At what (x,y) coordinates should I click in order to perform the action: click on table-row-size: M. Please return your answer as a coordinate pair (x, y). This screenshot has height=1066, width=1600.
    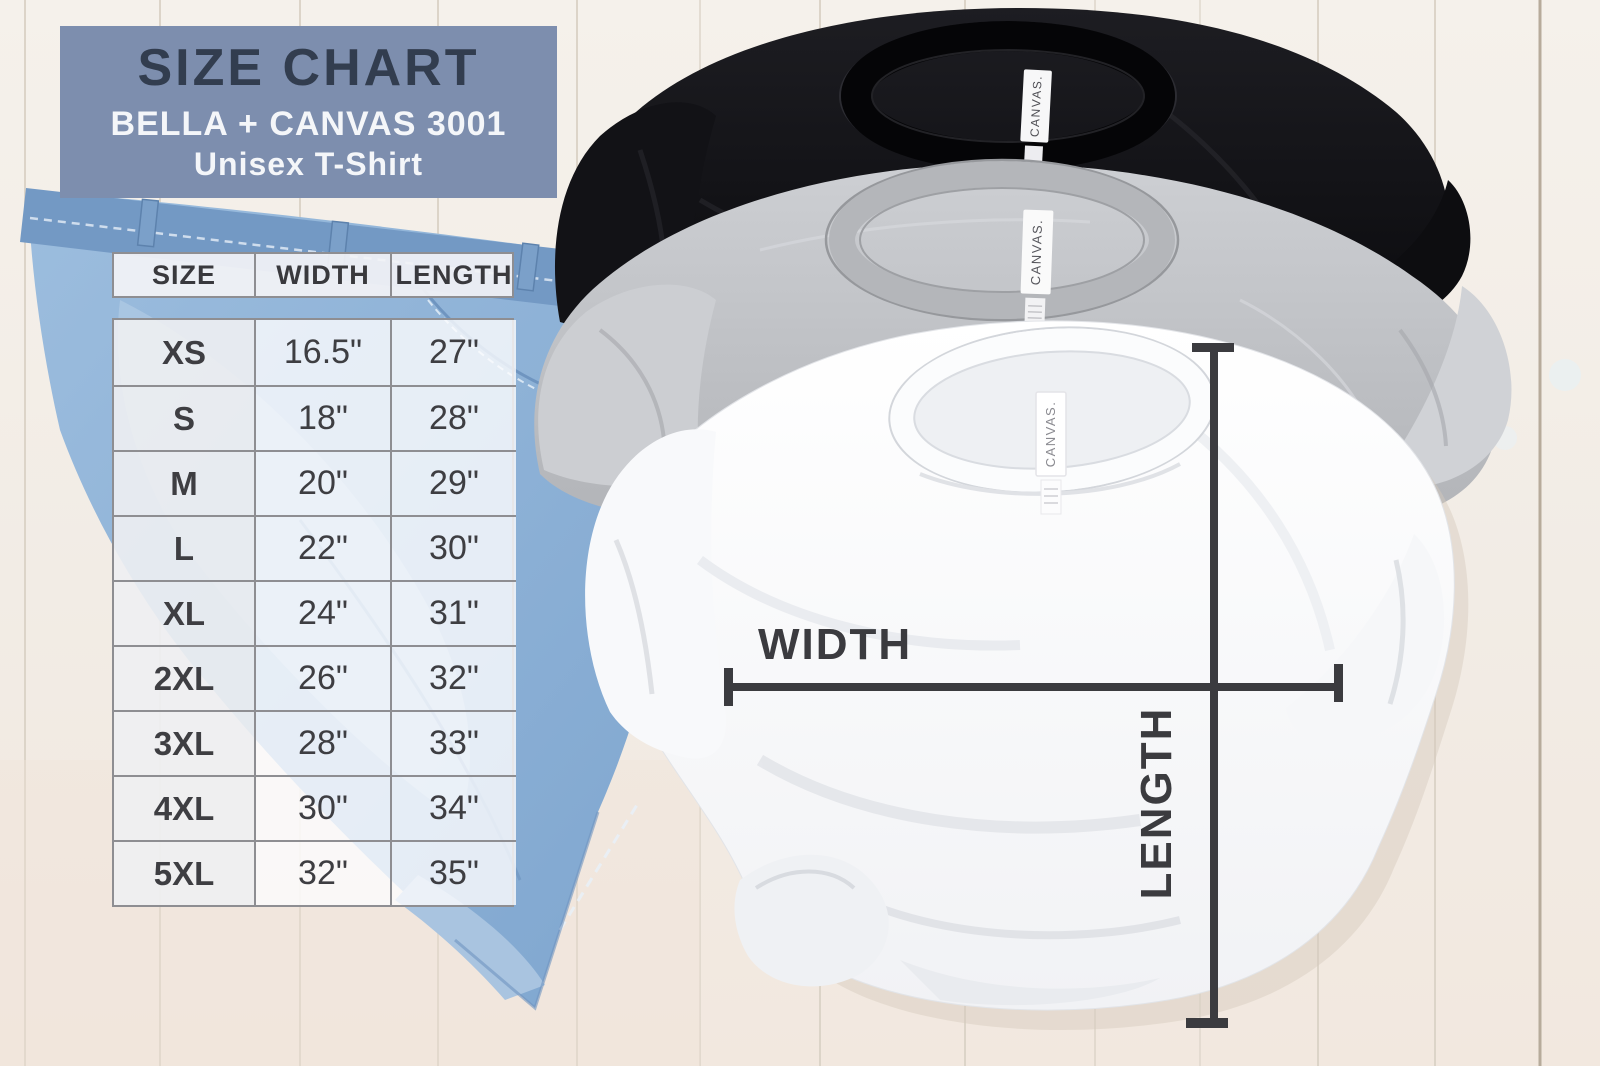
    Looking at the image, I should click on (184, 482).